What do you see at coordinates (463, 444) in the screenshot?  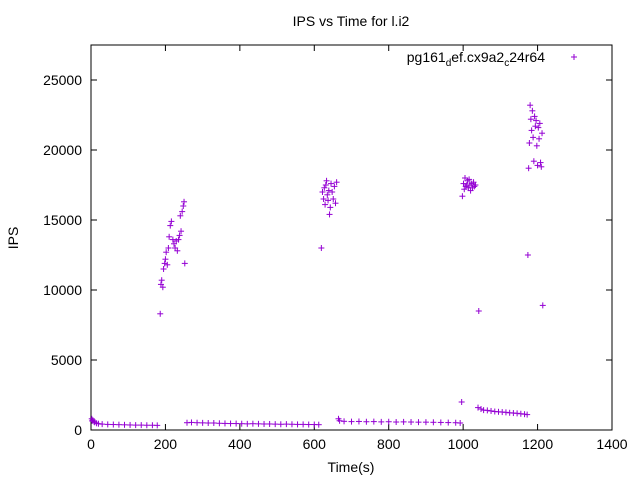 I see `x-tick-label: 1000` at bounding box center [463, 444].